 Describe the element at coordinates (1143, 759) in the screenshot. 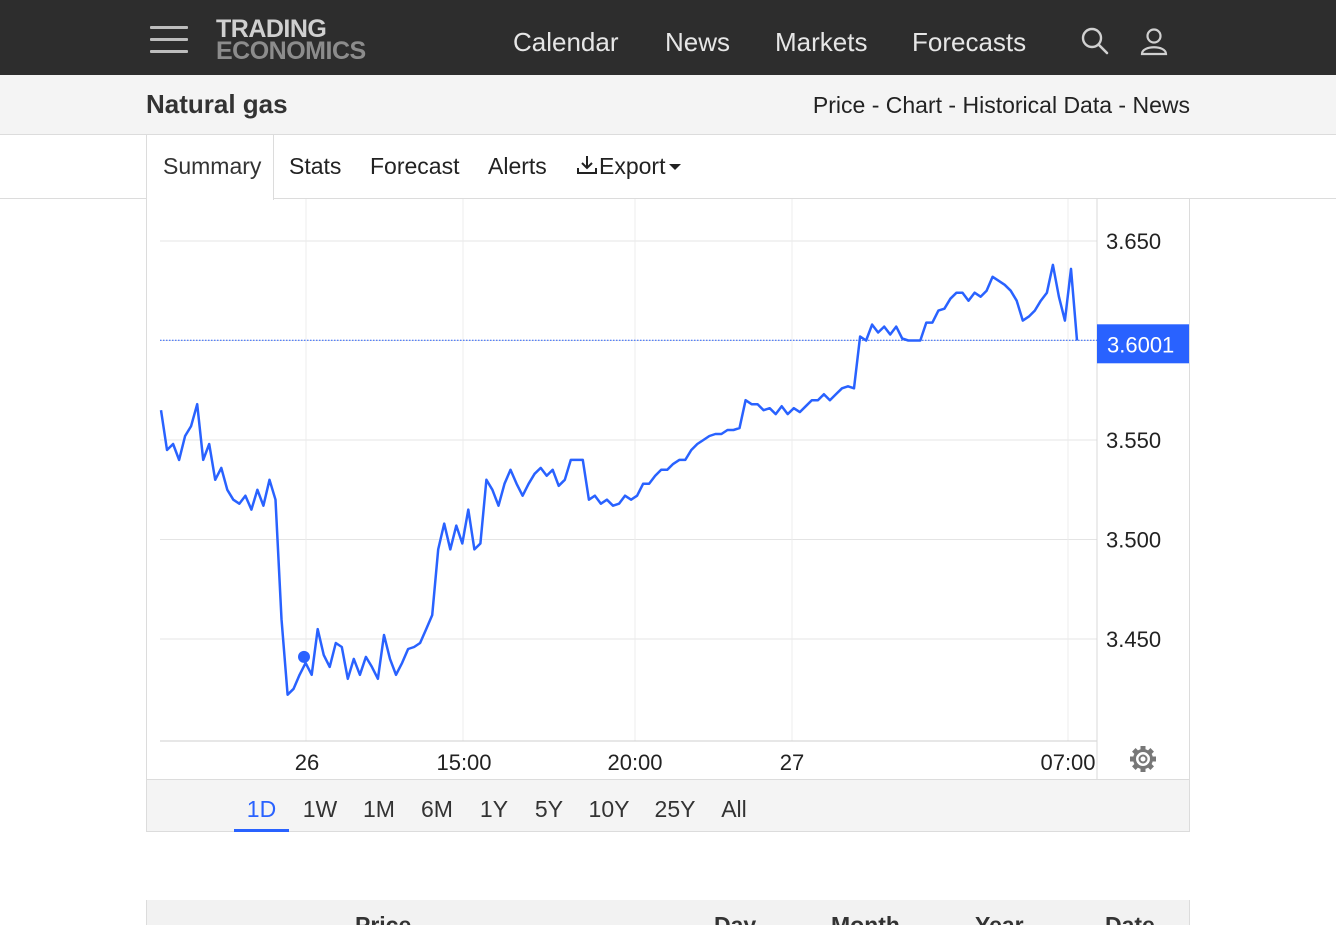

I see `settings-gear-icon` at that location.